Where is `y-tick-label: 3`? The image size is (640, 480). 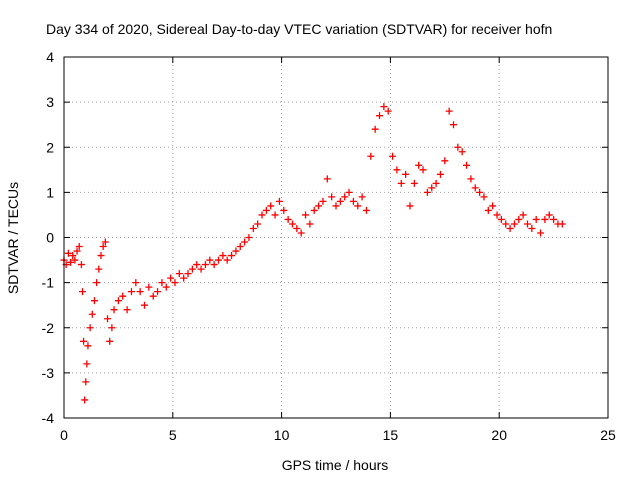
y-tick-label: 3 is located at coordinates (50, 102).